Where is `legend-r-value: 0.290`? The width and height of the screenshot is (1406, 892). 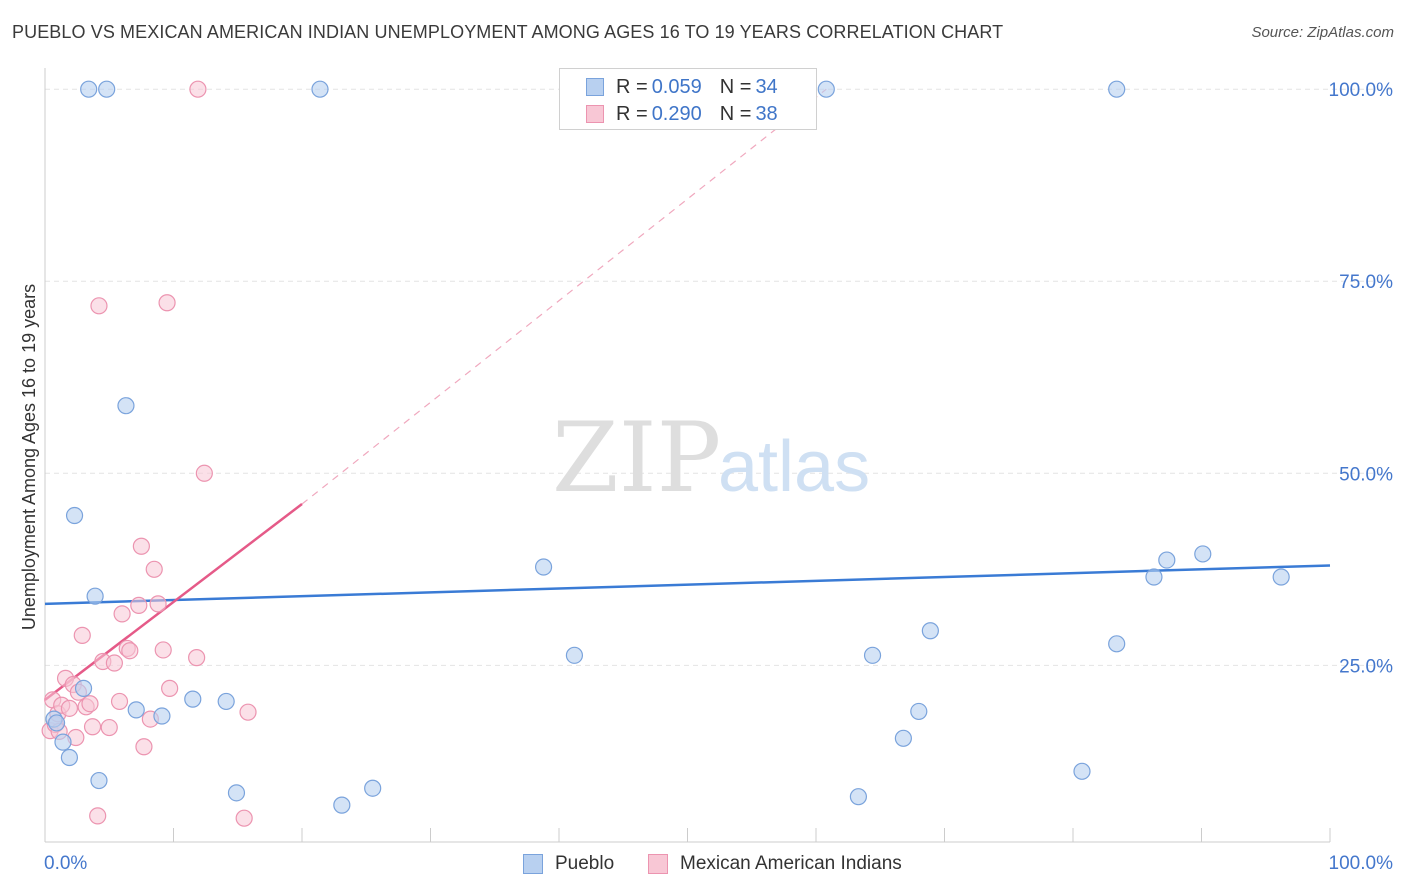
legend-r-value: 0.290 is located at coordinates (676, 113).